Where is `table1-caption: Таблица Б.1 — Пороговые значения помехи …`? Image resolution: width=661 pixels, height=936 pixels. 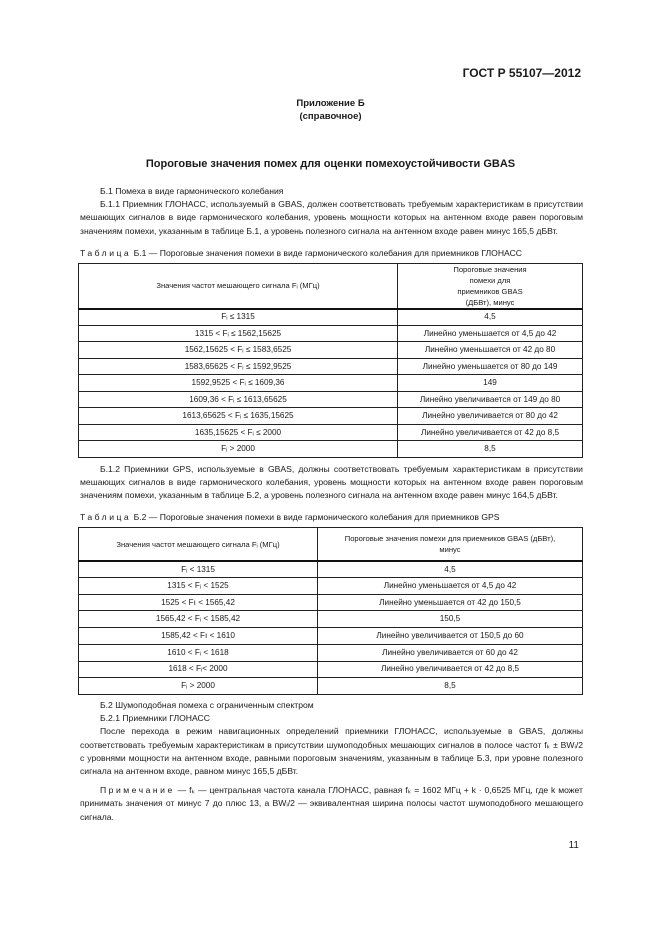
table1-caption: Таблица Б.1 — Пороговые значения помехи … is located at coordinates (331, 253).